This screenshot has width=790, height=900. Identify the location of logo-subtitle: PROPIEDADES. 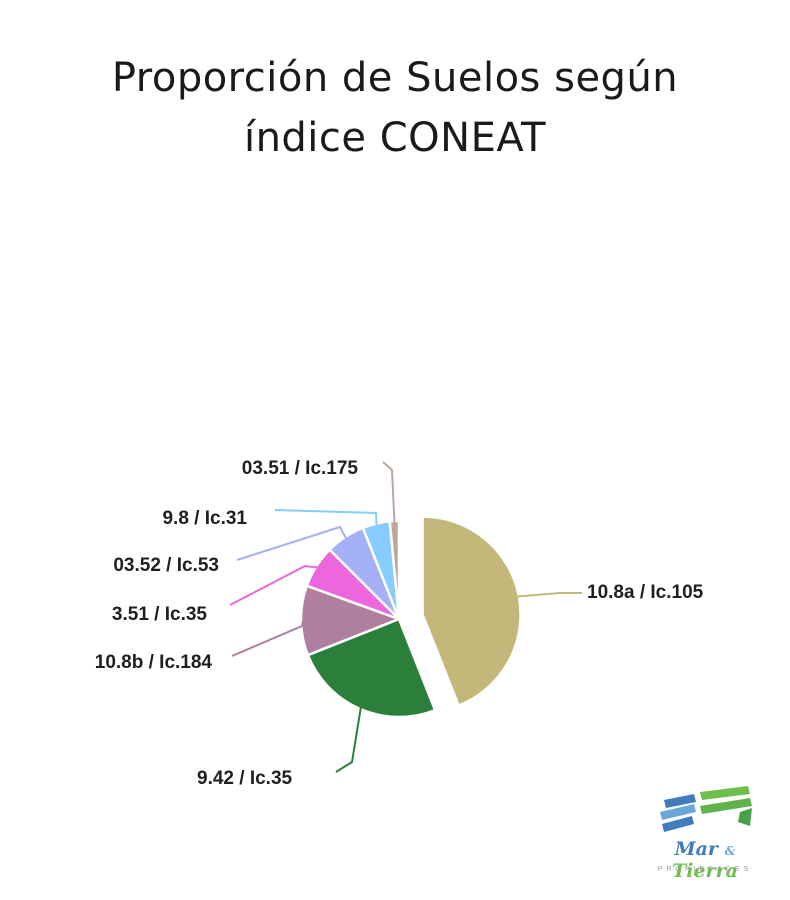
(705, 869).